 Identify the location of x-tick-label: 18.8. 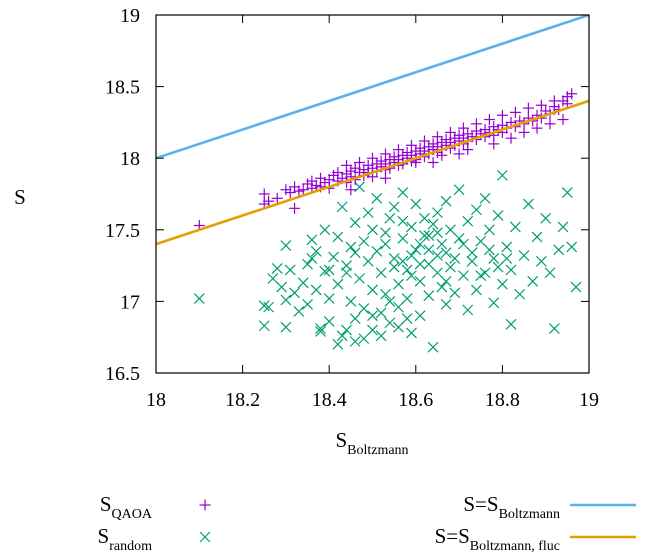
(502, 400).